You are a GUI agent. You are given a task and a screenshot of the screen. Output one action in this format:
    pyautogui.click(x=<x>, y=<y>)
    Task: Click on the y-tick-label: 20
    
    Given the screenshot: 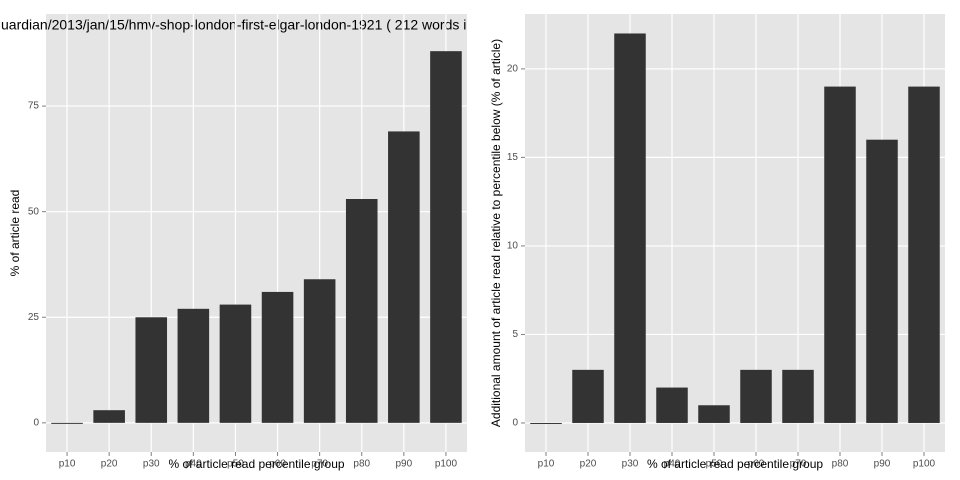 What is the action you would take?
    pyautogui.click(x=513, y=69)
    